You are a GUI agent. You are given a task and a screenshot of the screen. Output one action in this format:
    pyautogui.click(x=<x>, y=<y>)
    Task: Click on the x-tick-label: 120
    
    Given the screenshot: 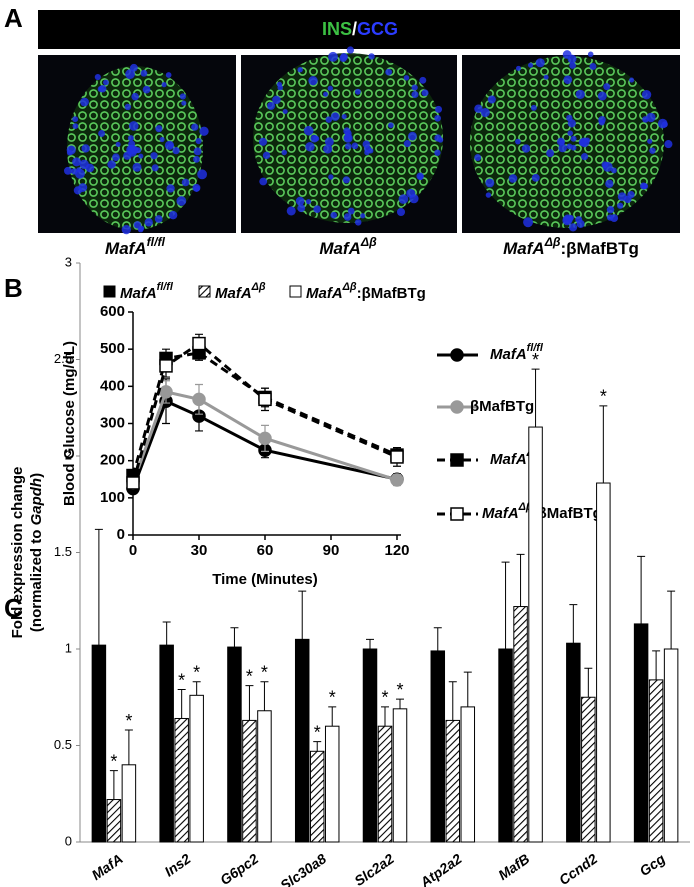 What is the action you would take?
    pyautogui.click(x=396, y=550)
    